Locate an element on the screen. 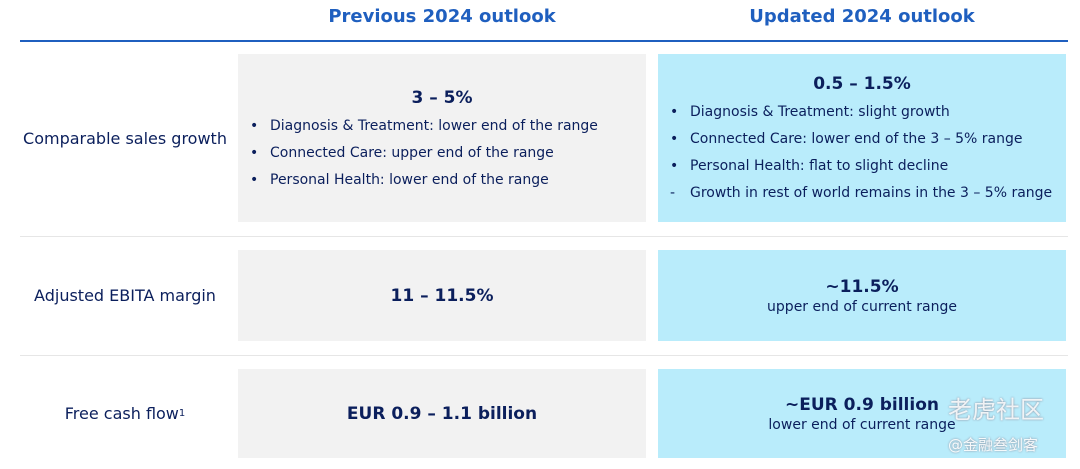 The width and height of the screenshot is (1080, 469). bullet-item: • Personal Health: flat to slight decline is located at coordinates (862, 166).